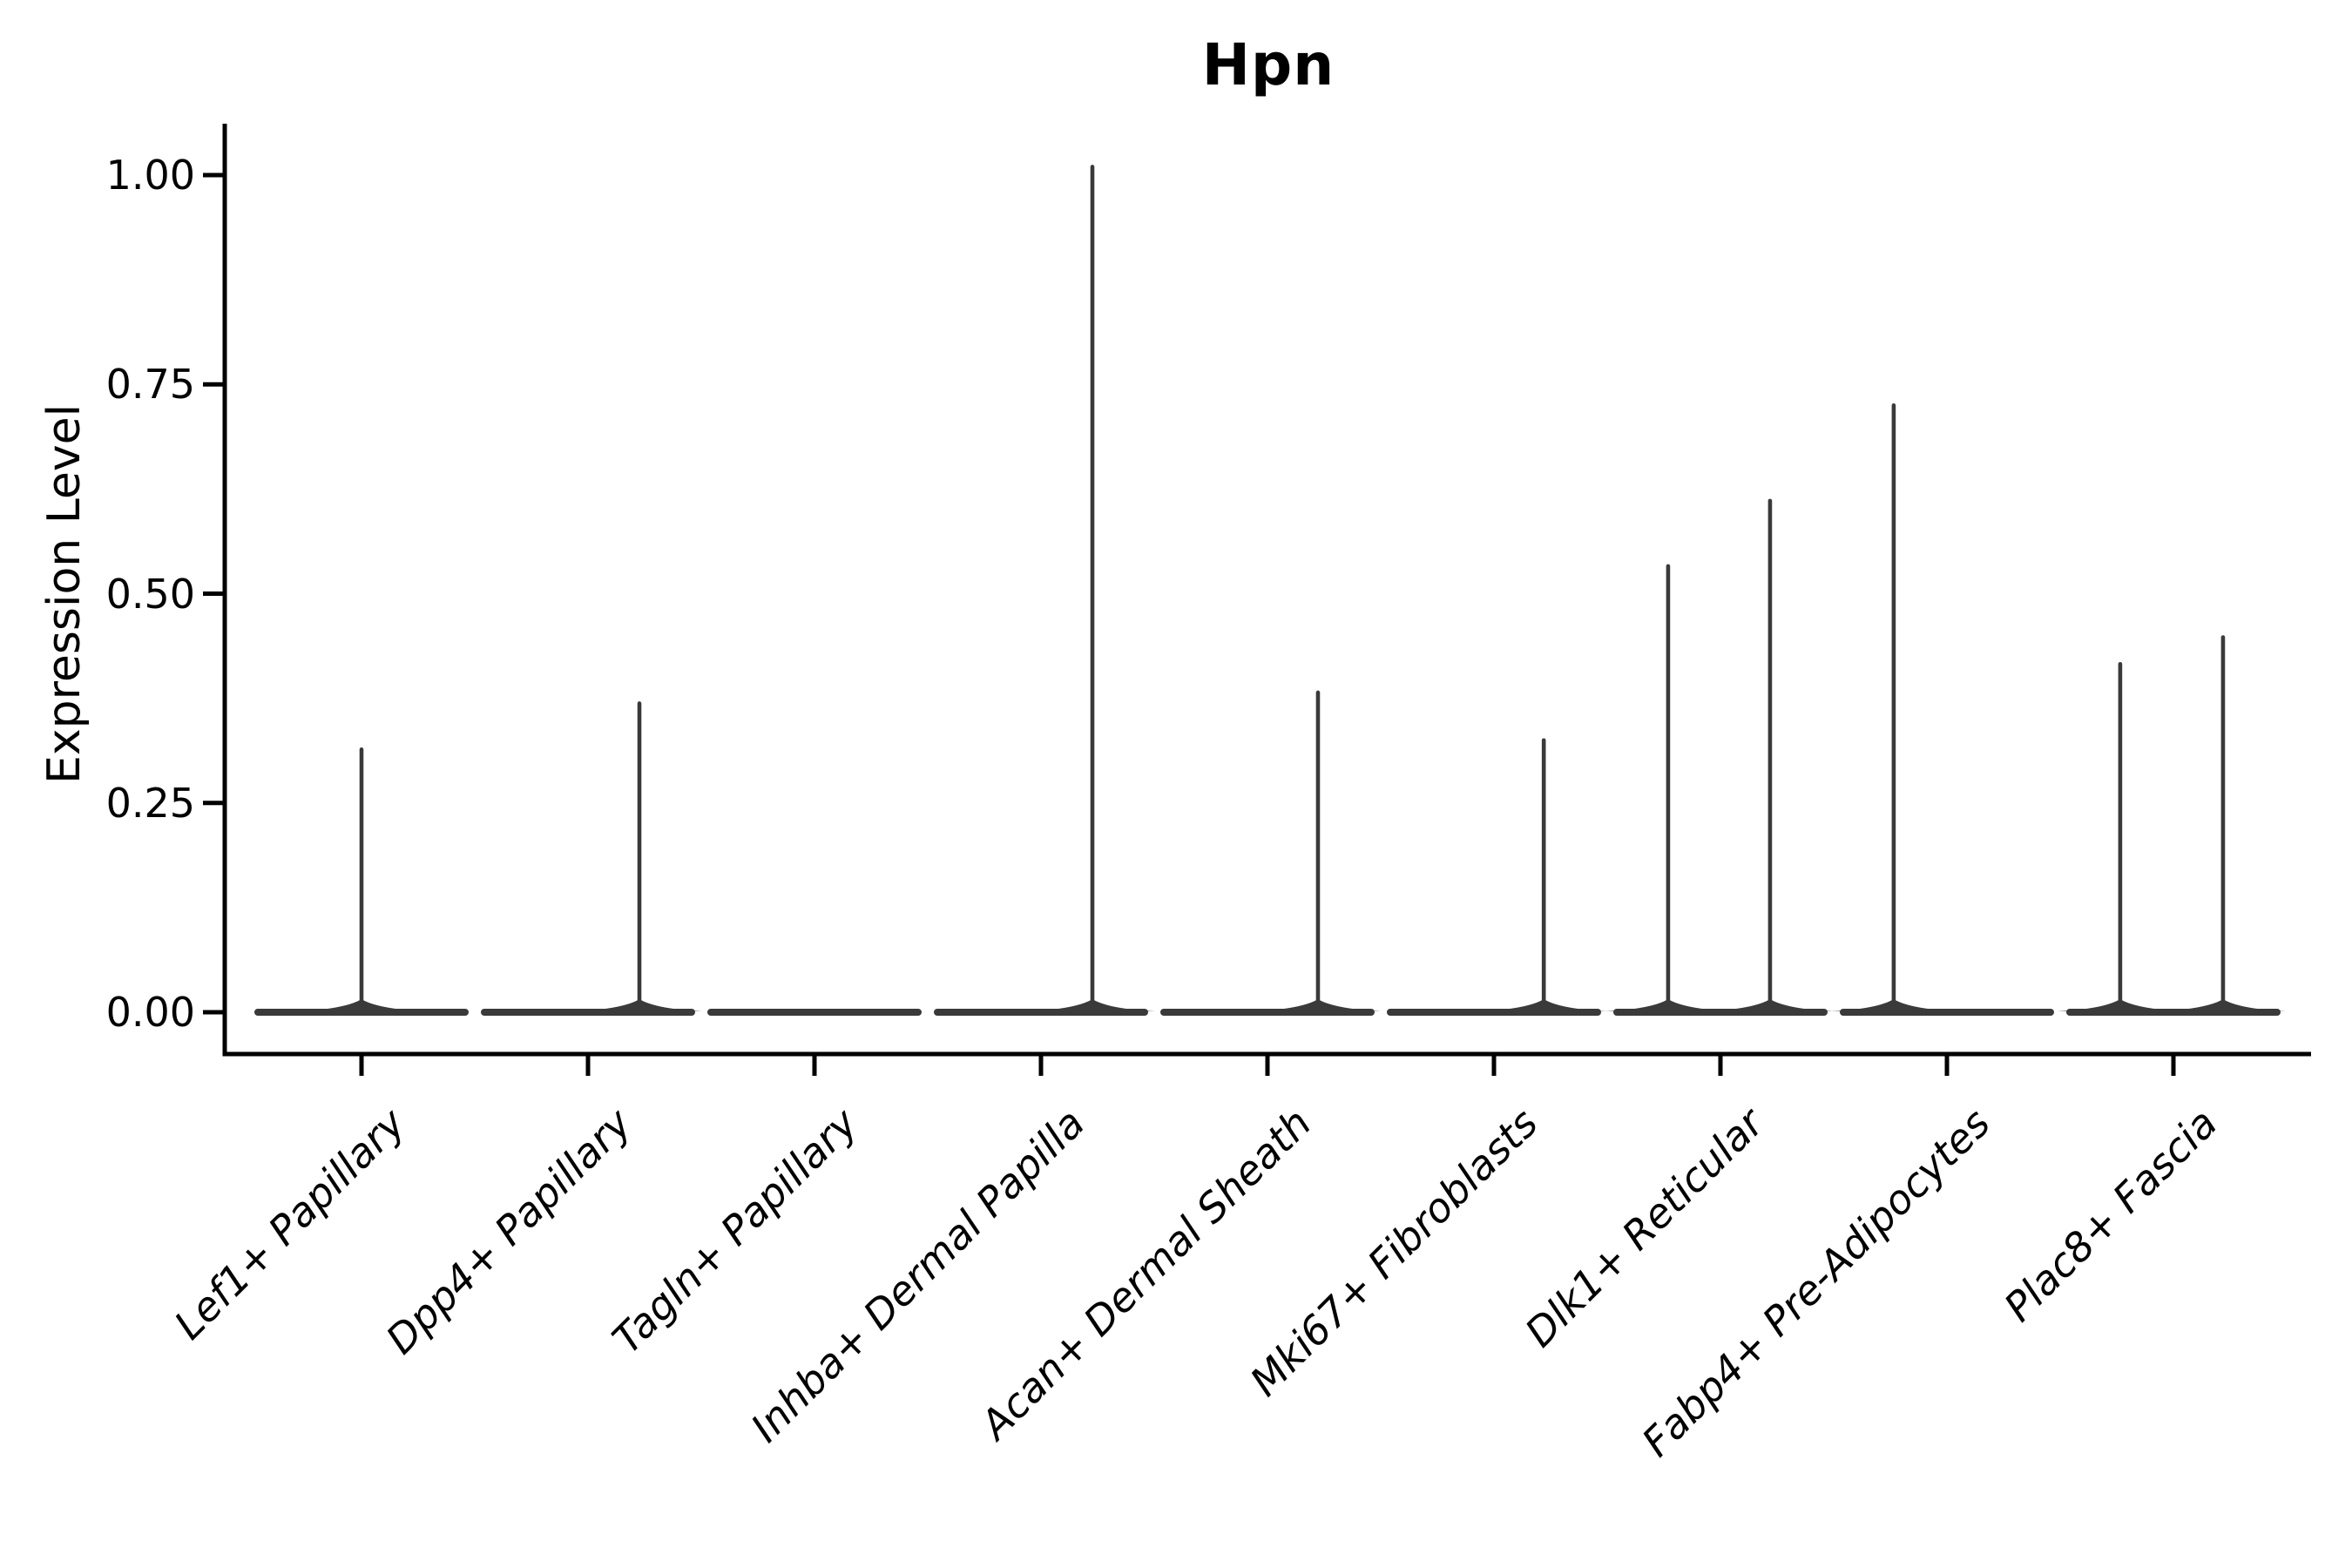 The width and height of the screenshot is (2352, 1568). What do you see at coordinates (150, 175) in the screenshot?
I see `y-tick-label: 1.00` at bounding box center [150, 175].